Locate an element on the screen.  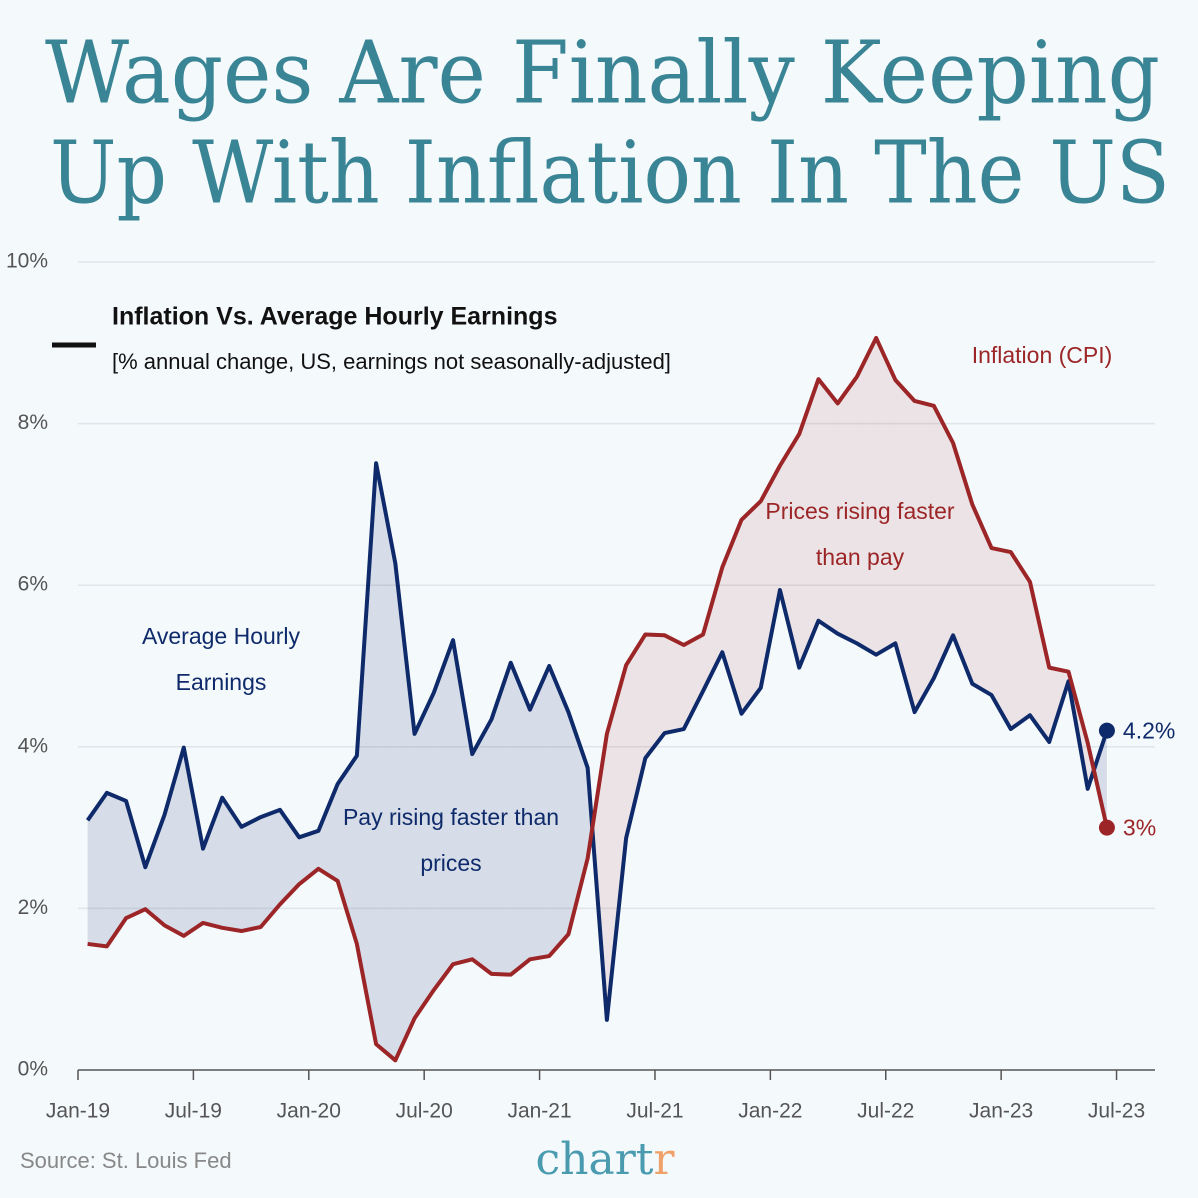
label-box: Average Hourly Earnings is located at coordinates (221, 659).